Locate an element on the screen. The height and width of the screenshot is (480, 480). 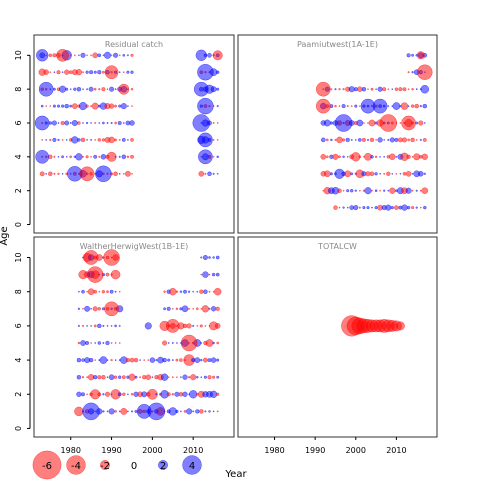
y-tick-label: 10 is located at coordinates (18, 257).